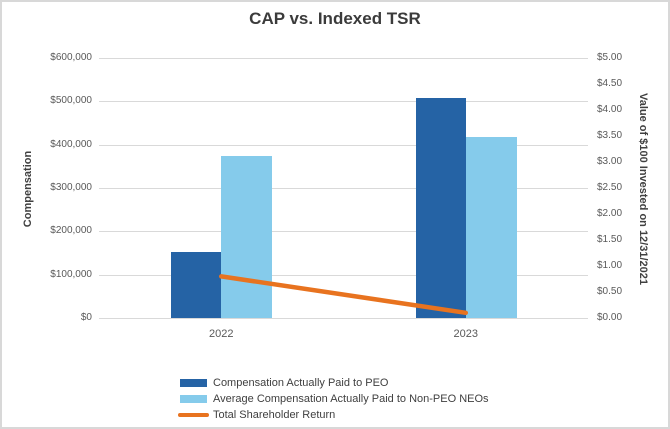 This screenshot has width=670, height=429. I want to click on non-peo-cap-bar-2022, so click(247, 236).